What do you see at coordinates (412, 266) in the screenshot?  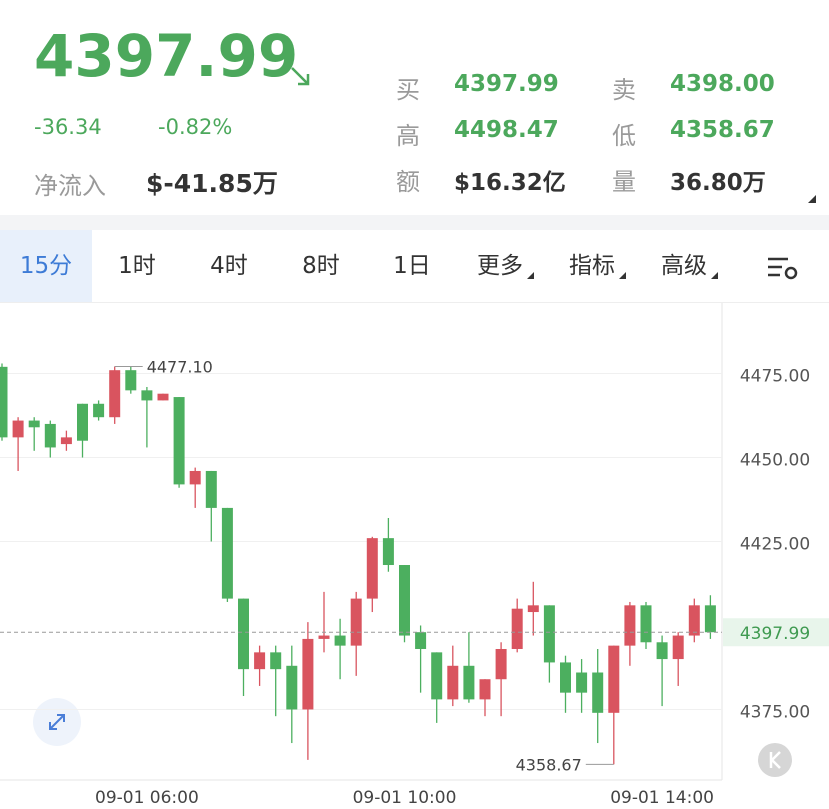 I see `tab: 1日` at bounding box center [412, 266].